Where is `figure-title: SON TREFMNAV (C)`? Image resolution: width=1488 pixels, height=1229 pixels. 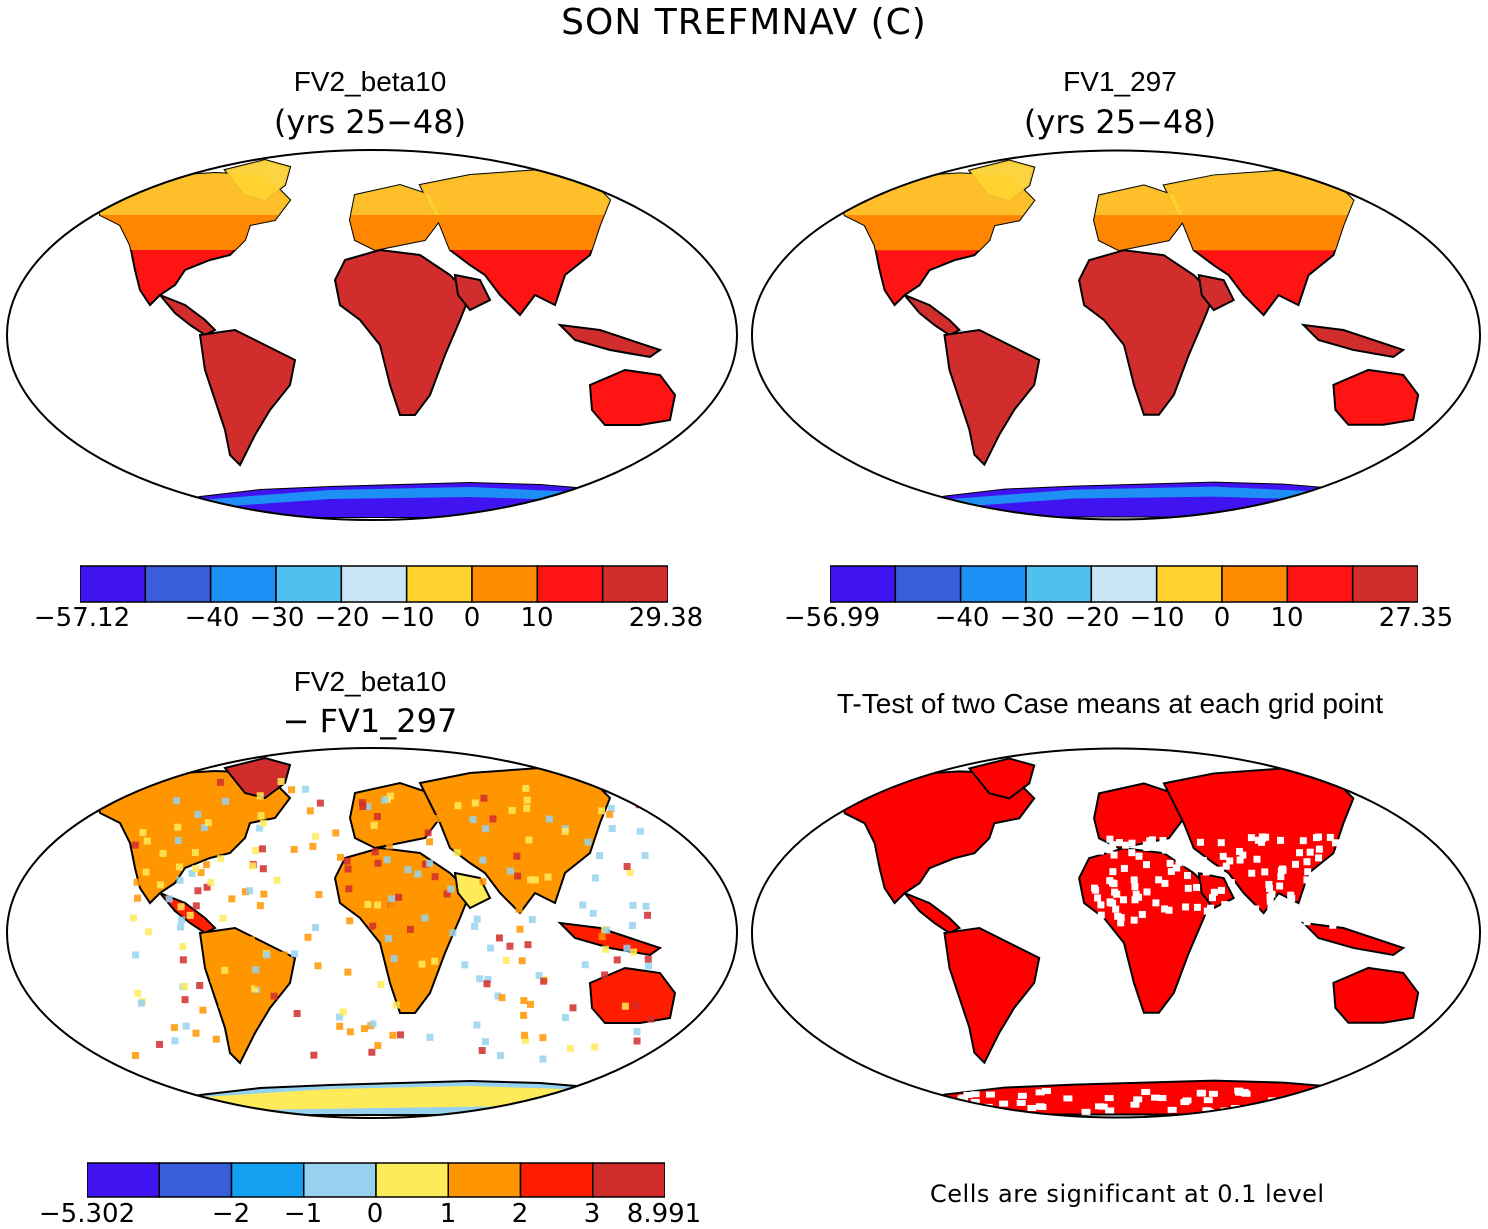 figure-title: SON TREFMNAV (C) is located at coordinates (744, 22).